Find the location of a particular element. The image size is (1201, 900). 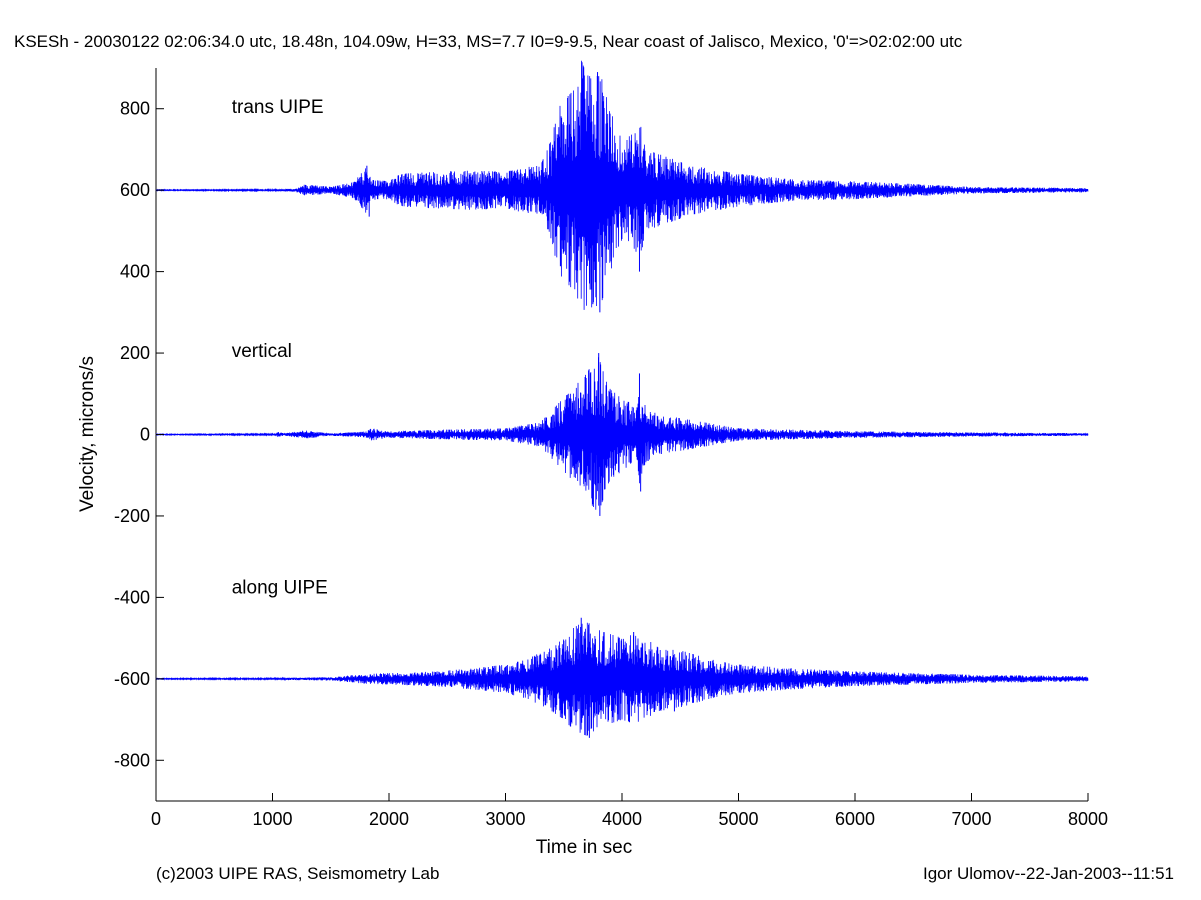

y-tick-label--400: -400 is located at coordinates (132, 597).